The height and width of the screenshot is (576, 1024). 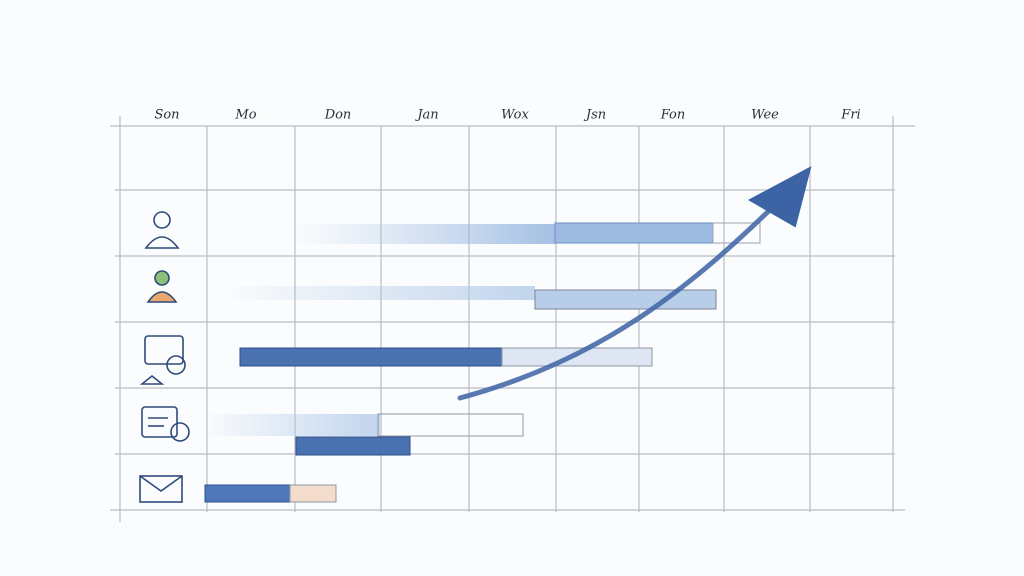 I want to click on column-labels: Son Mo Don Jan Wox Jsn Fon Wee Fri, so click(x=507, y=115).